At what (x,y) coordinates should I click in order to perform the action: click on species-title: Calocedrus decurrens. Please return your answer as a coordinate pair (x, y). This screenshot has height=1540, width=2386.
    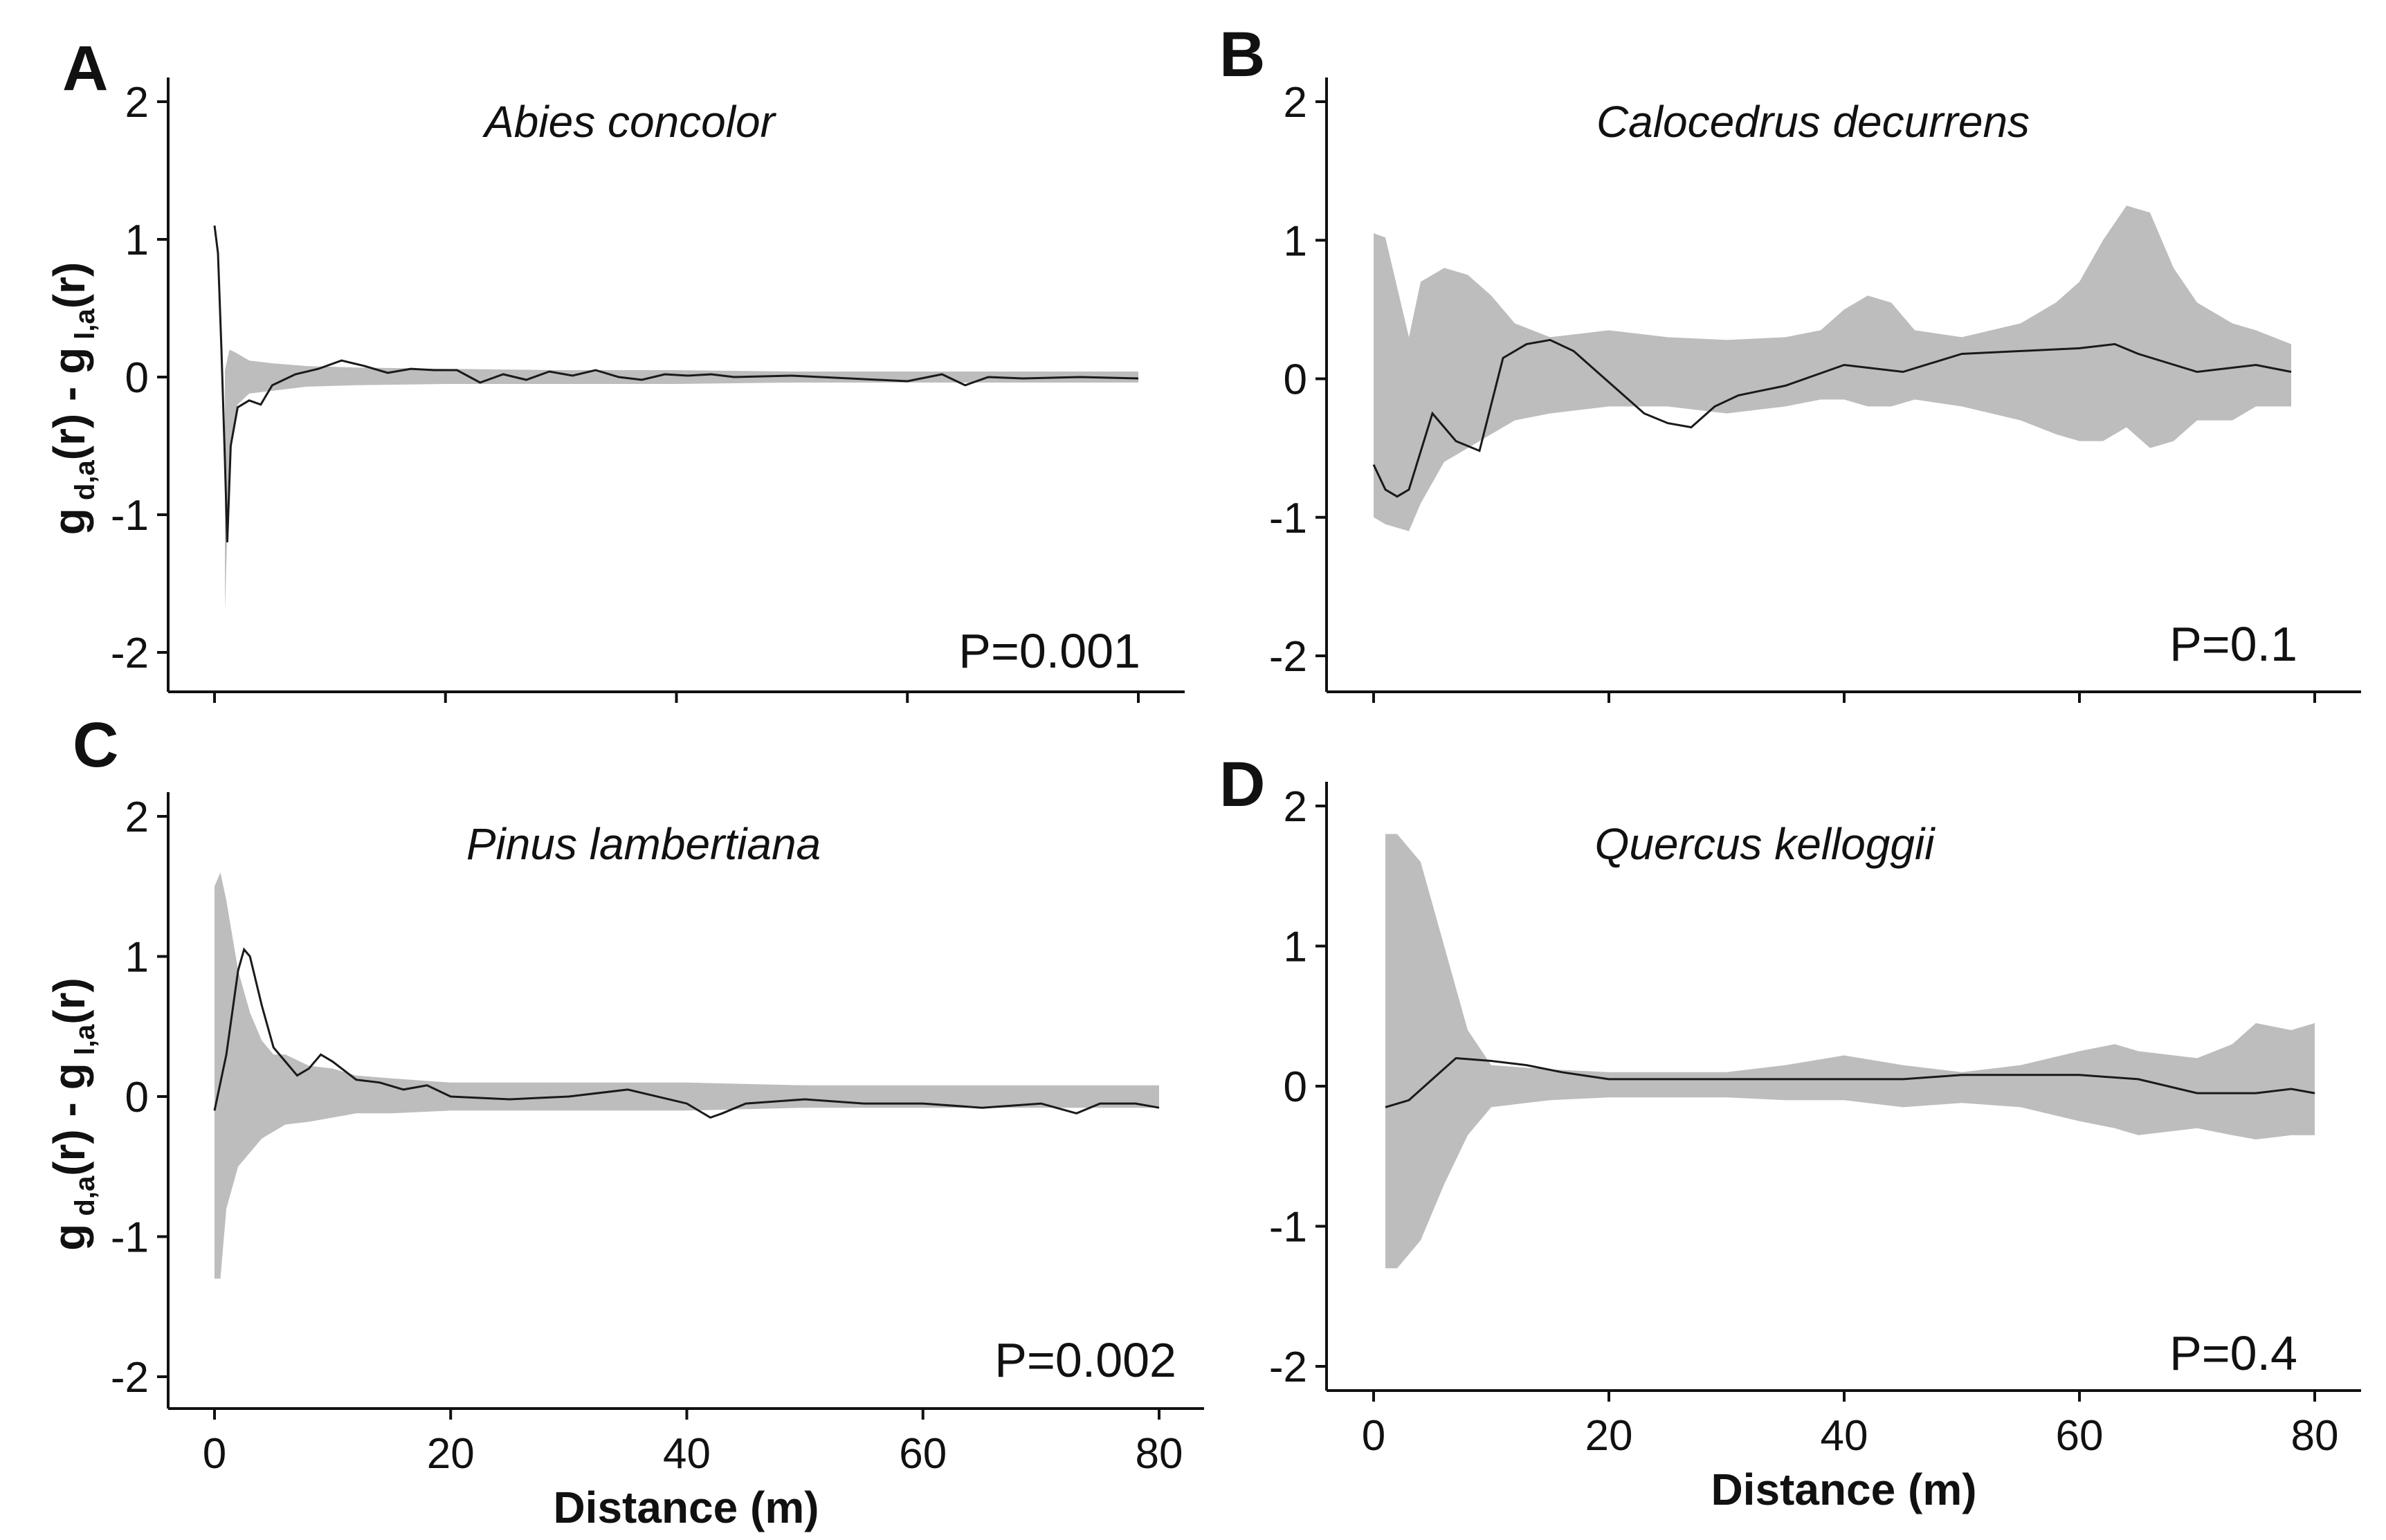
    Looking at the image, I should click on (1813, 122).